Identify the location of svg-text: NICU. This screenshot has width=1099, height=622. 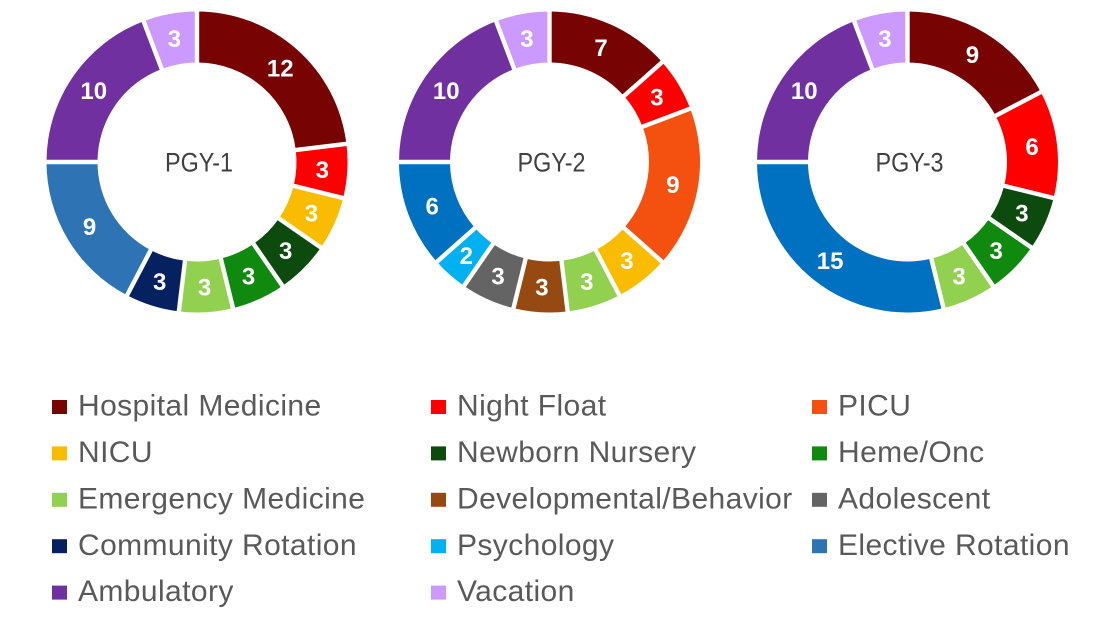
(115, 452).